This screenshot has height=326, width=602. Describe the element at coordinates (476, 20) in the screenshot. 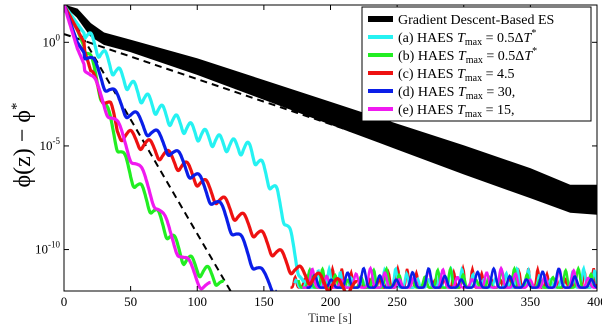

I see `legend-entry: Gradient Descent-Based ES` at that location.